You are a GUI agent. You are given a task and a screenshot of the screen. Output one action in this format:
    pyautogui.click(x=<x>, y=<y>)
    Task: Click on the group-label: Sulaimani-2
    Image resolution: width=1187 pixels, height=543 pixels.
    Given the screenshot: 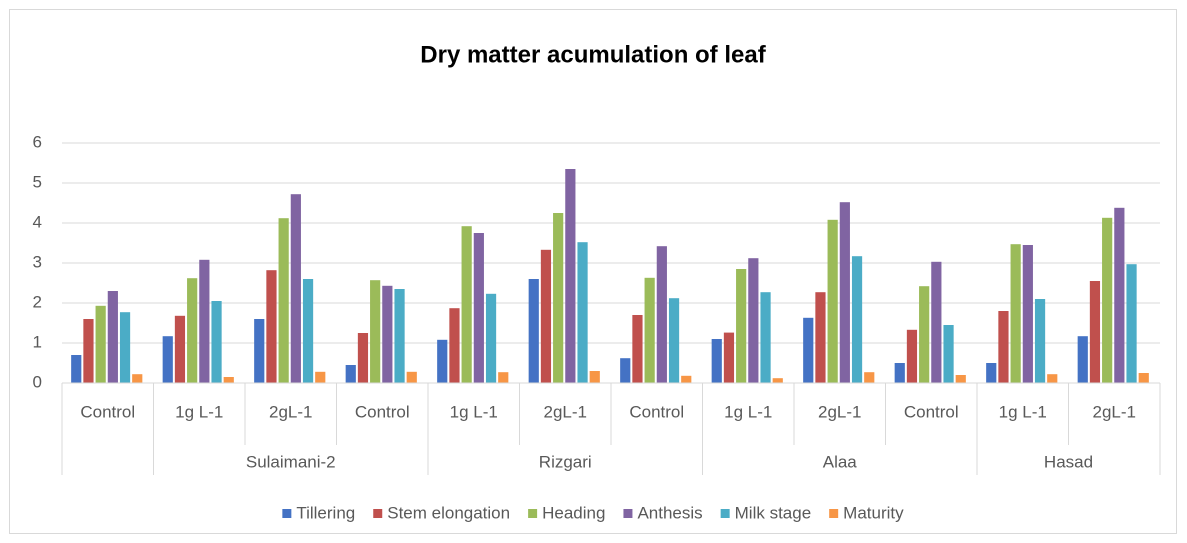 What is the action you would take?
    pyautogui.click(x=291, y=461)
    